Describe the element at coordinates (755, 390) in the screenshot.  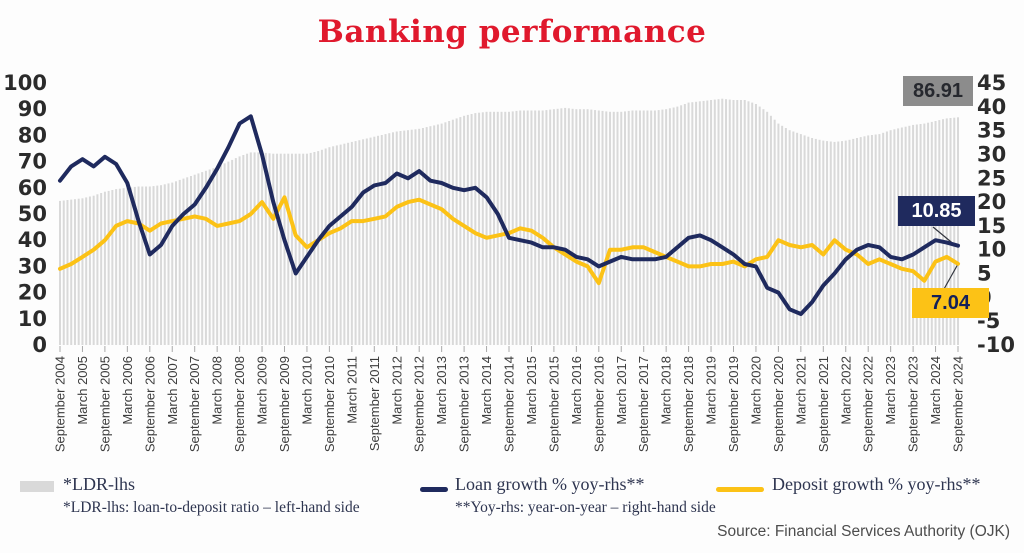
I see `x-tick-label: March 2020` at that location.